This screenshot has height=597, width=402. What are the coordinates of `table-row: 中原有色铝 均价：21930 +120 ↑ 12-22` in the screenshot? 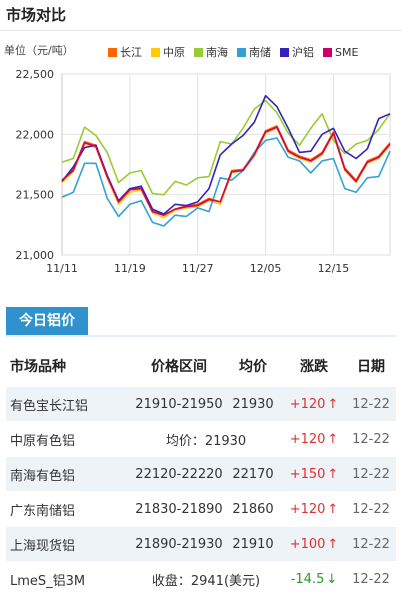 It's located at (201, 439).